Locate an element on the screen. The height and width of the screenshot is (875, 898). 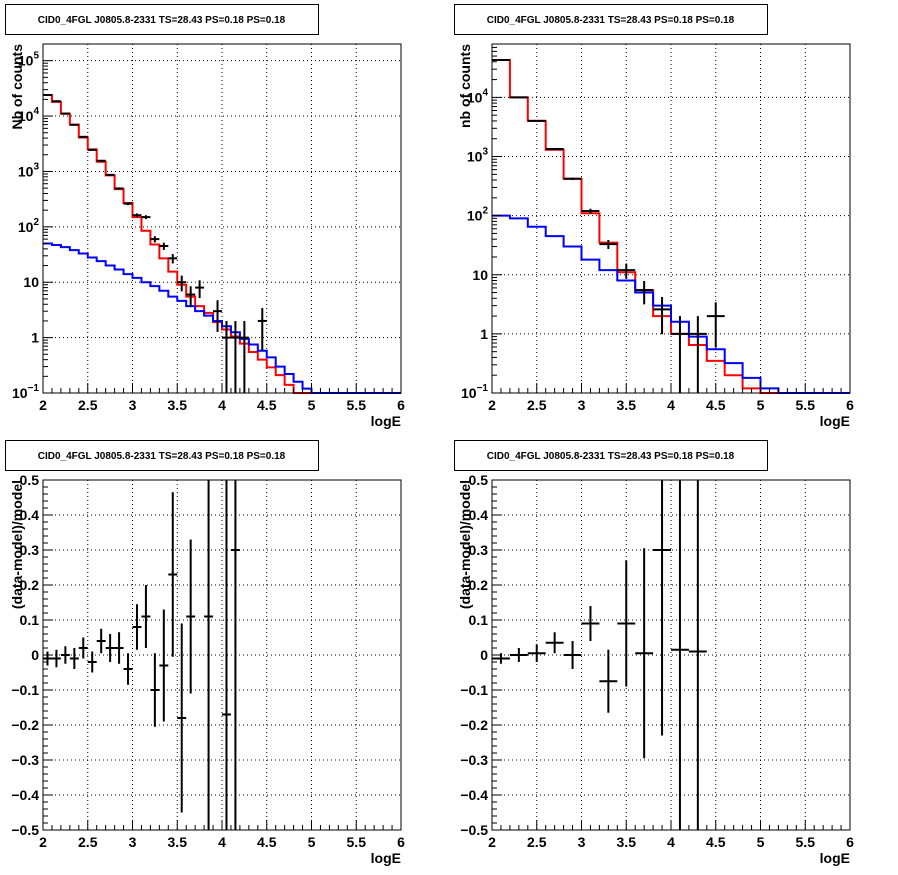
y-tick-label: −0.5 is located at coordinates (474, 830).